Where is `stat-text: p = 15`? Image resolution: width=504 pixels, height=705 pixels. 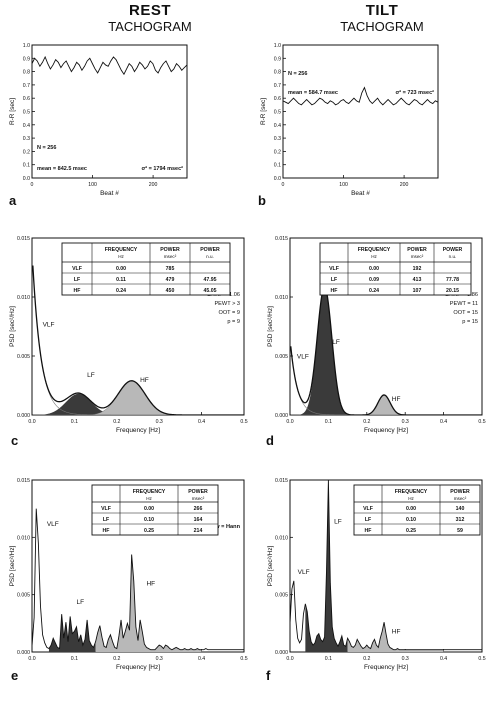 stat-text: p = 15 is located at coordinates (470, 322).